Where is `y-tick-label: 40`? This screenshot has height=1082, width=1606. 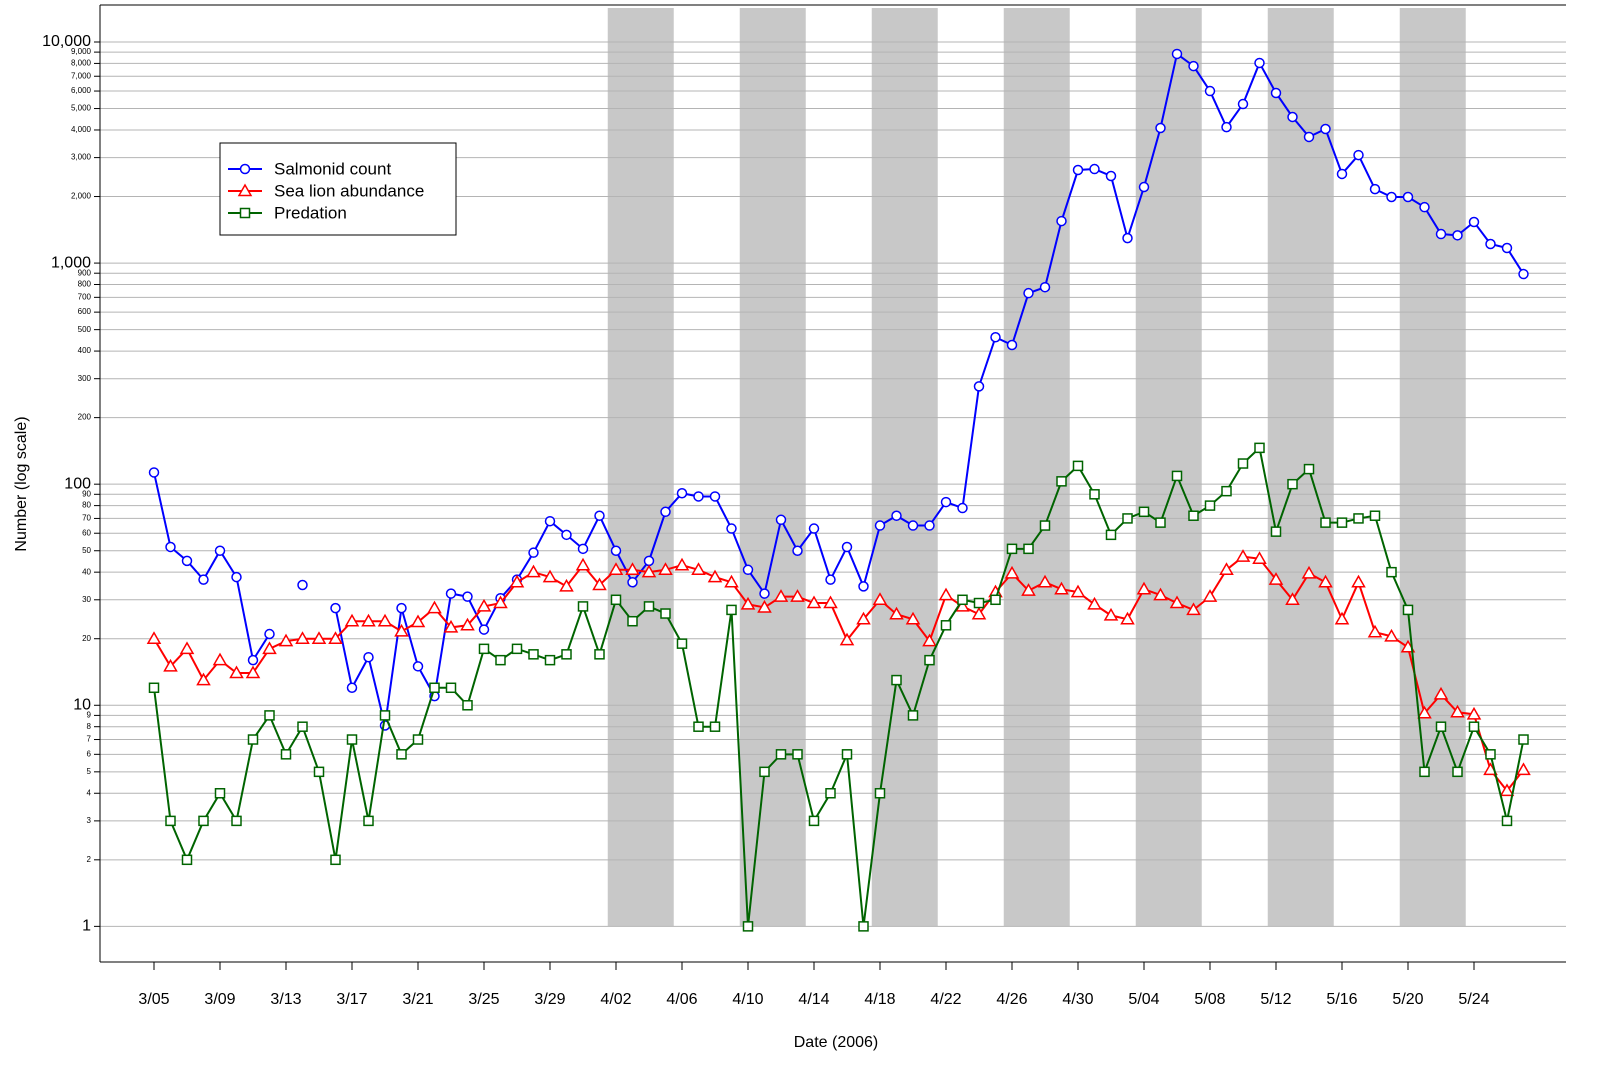
y-tick-label: 40 is located at coordinates (86, 571).